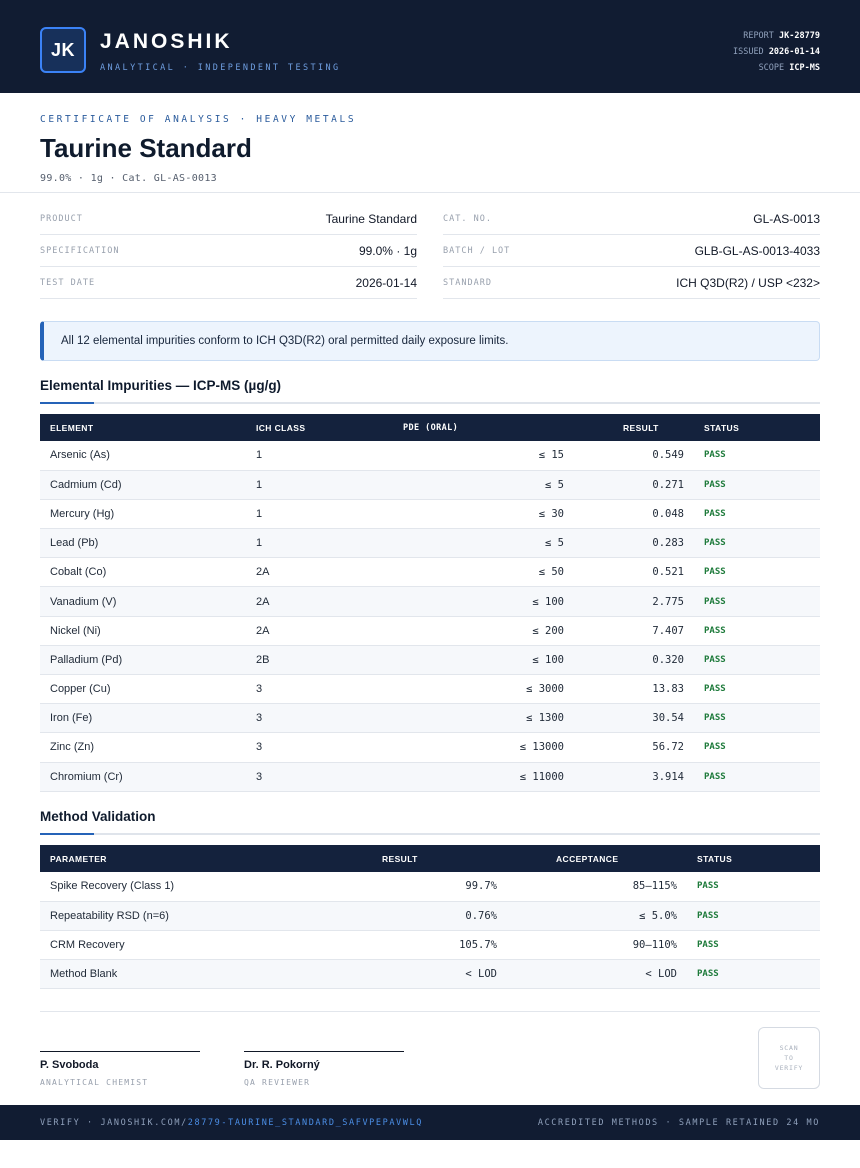 The width and height of the screenshot is (860, 1168). I want to click on report-id-line: REPORT JK-28779, so click(781, 36).